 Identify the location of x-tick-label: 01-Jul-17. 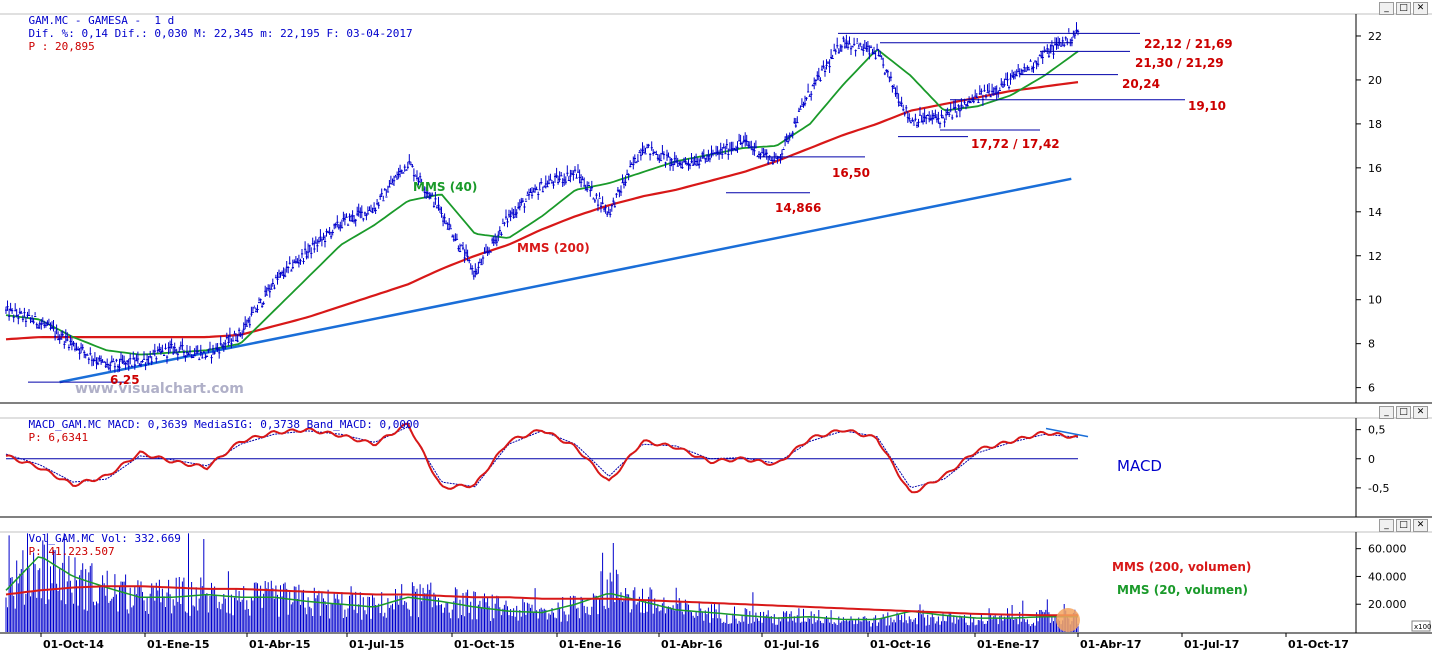
(1211, 644).